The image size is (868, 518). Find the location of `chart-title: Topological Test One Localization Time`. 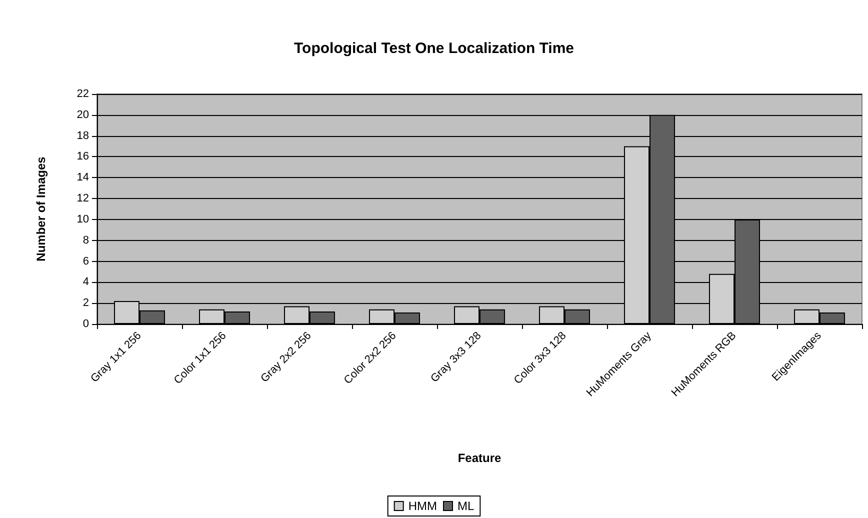

chart-title: Topological Test One Localization Time is located at coordinates (434, 48).